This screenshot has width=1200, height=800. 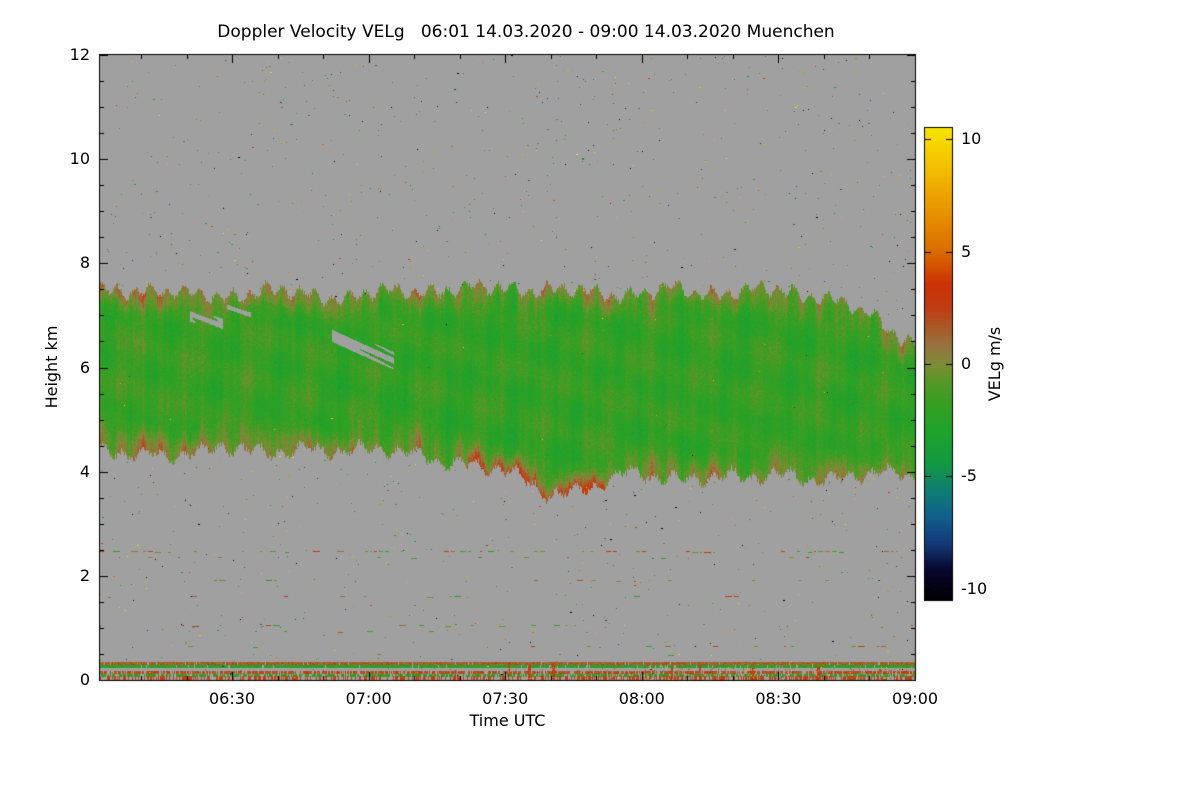 What do you see at coordinates (232, 698) in the screenshot?
I see `x-axis-tick-label: 06:30` at bounding box center [232, 698].